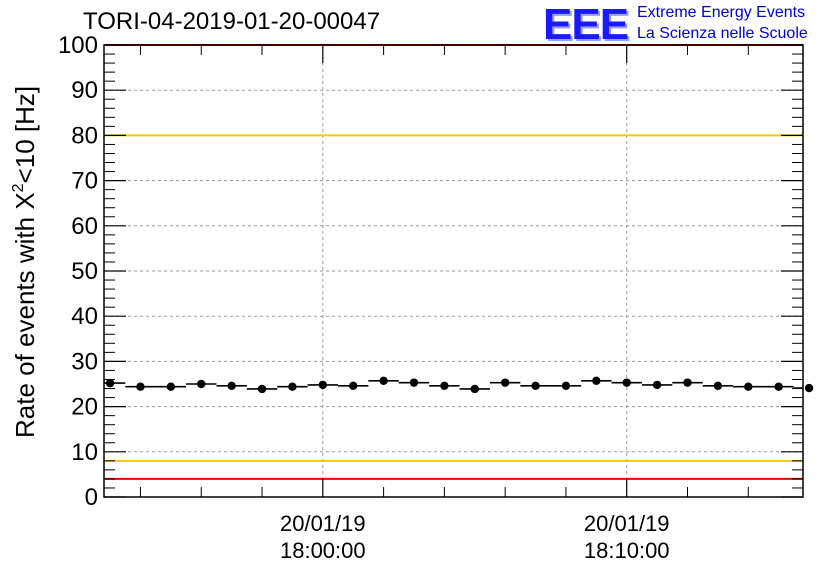 Image resolution: width=836 pixels, height=572 pixels. I want to click on y-tick-label: 0, so click(91, 497).